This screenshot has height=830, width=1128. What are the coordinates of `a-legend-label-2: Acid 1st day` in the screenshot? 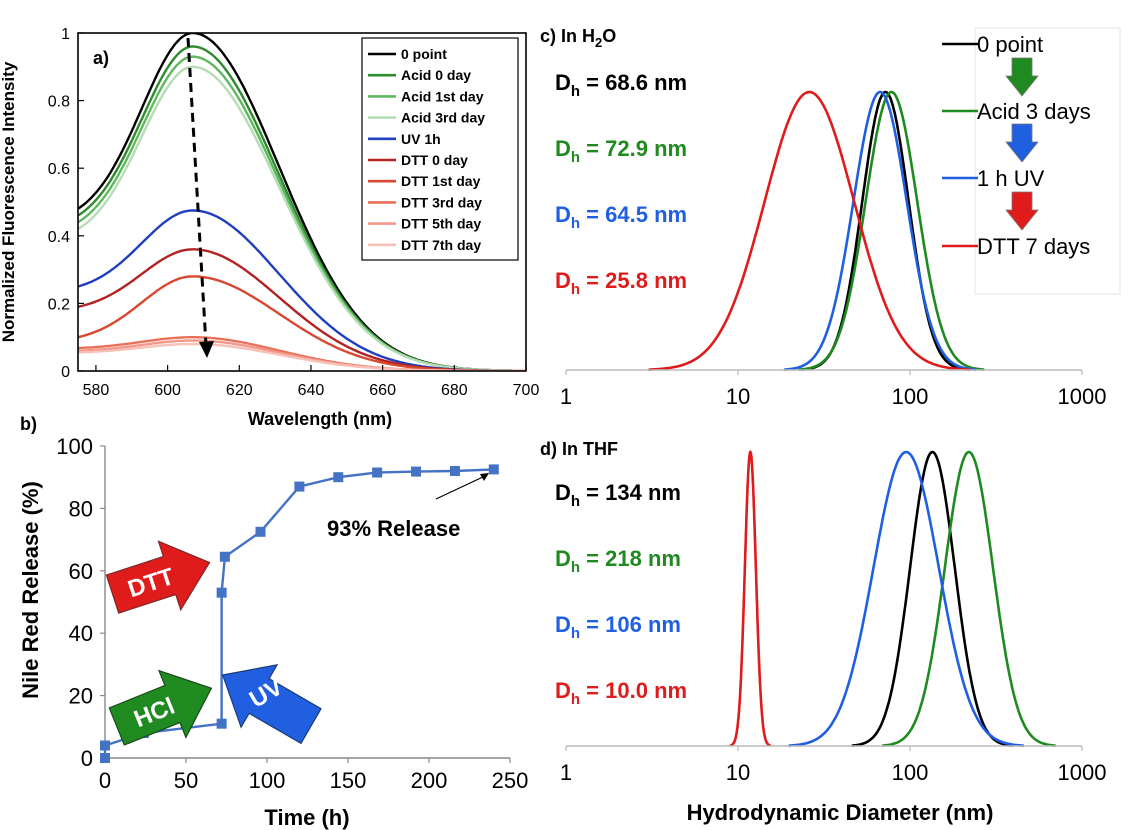 It's located at (442, 96).